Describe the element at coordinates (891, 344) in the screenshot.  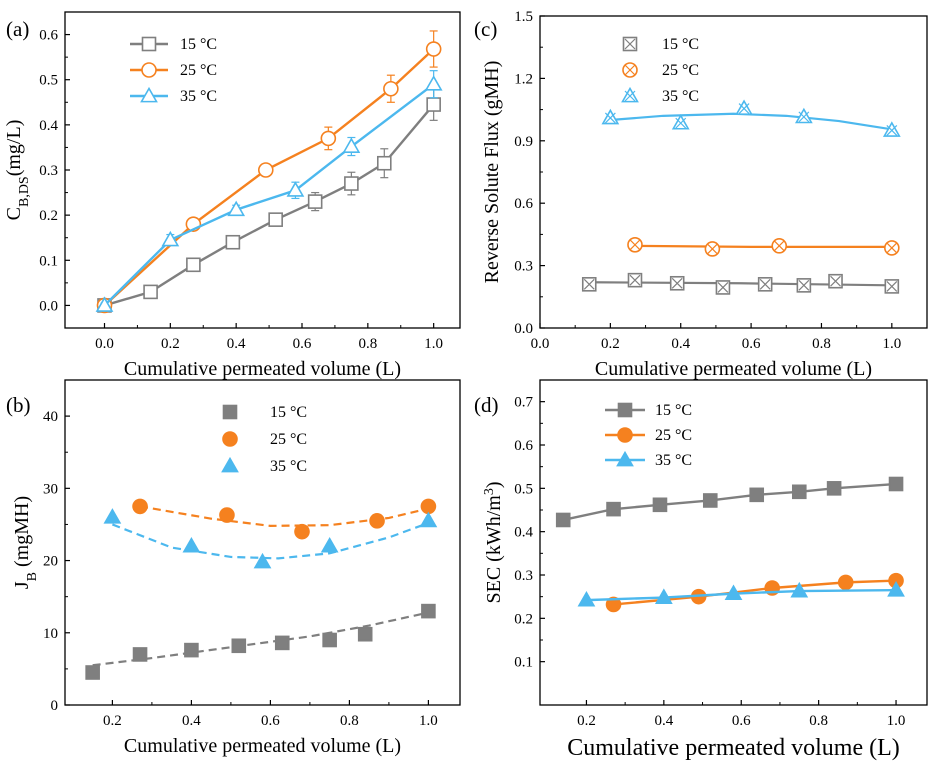
I see `x-tick-label: 1.0` at that location.